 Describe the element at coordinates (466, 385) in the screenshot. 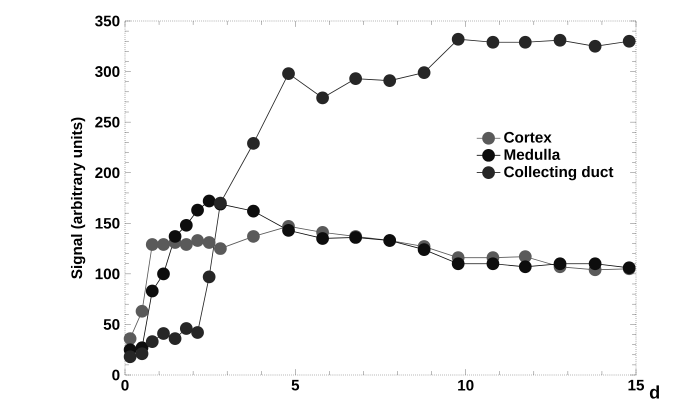

I see `x-tick-label: 10` at that location.